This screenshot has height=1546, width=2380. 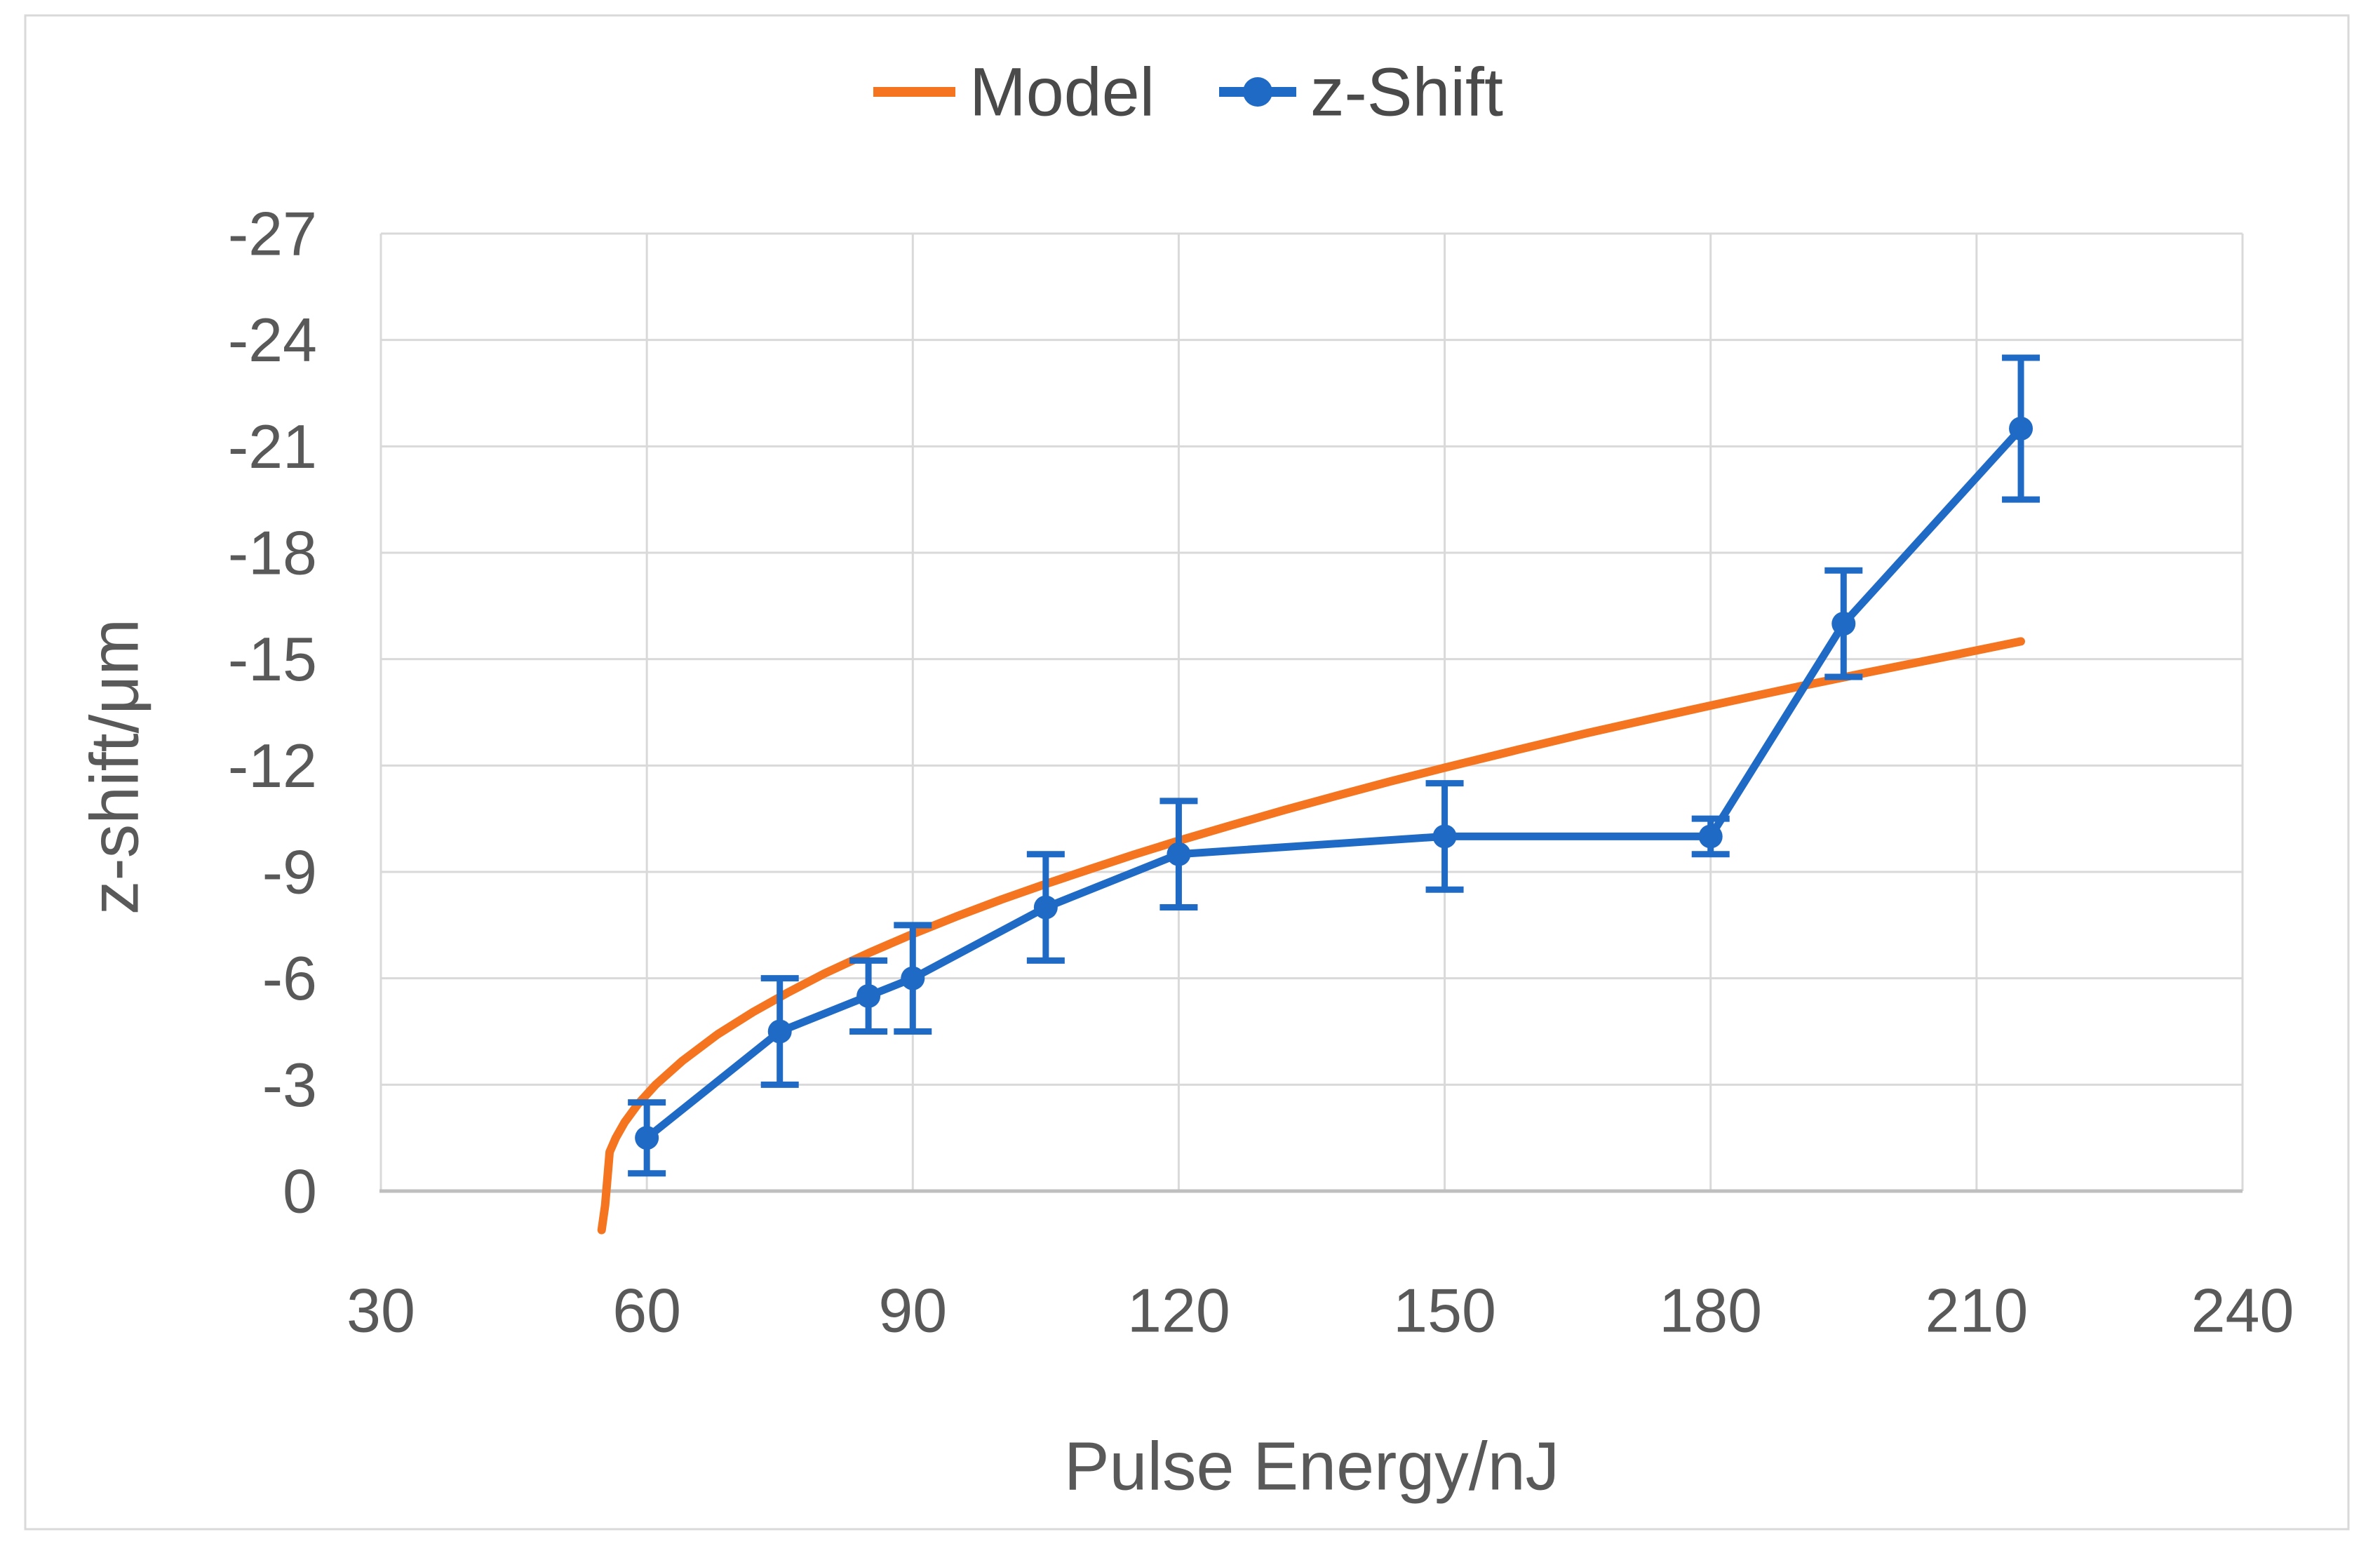 What do you see at coordinates (1257, 92) in the screenshot?
I see `legend-zshift-marker` at bounding box center [1257, 92].